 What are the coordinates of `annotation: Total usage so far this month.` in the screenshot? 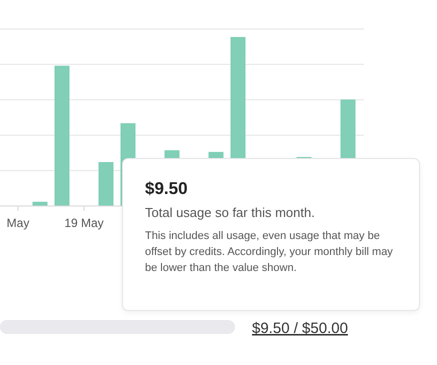 It's located at (230, 212).